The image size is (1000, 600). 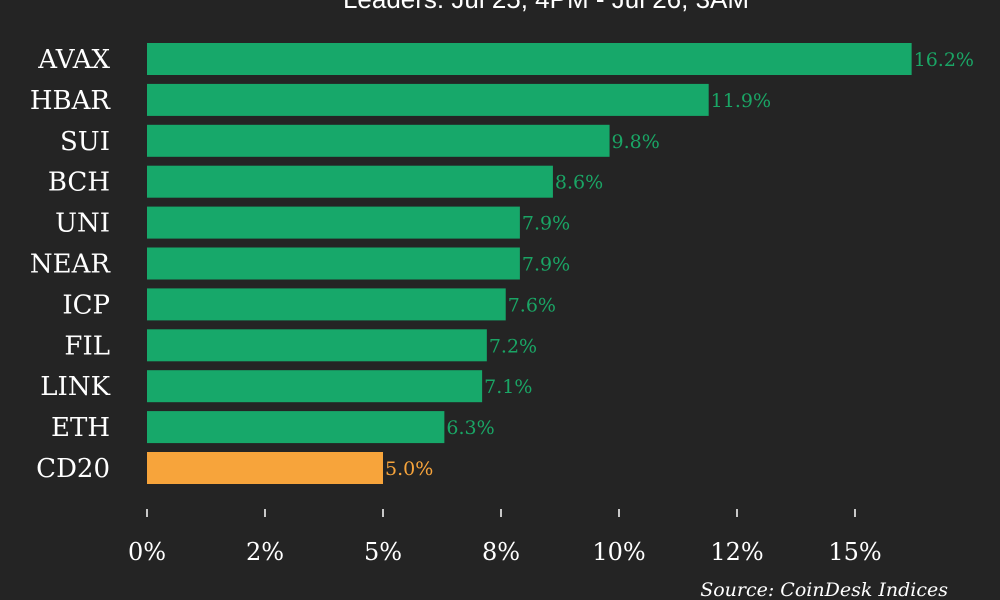 I want to click on x-tick-label: 2%, so click(x=265, y=552).